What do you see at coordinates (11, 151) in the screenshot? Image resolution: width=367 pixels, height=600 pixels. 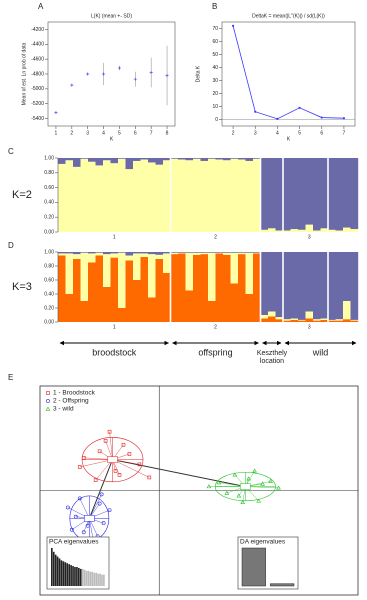 I see `panel-label: C` at bounding box center [11, 151].